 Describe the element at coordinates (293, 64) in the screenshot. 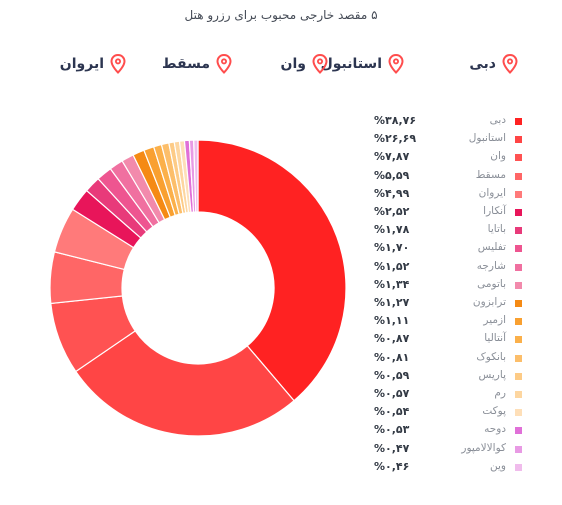

I see `top-city-label: وان` at that location.